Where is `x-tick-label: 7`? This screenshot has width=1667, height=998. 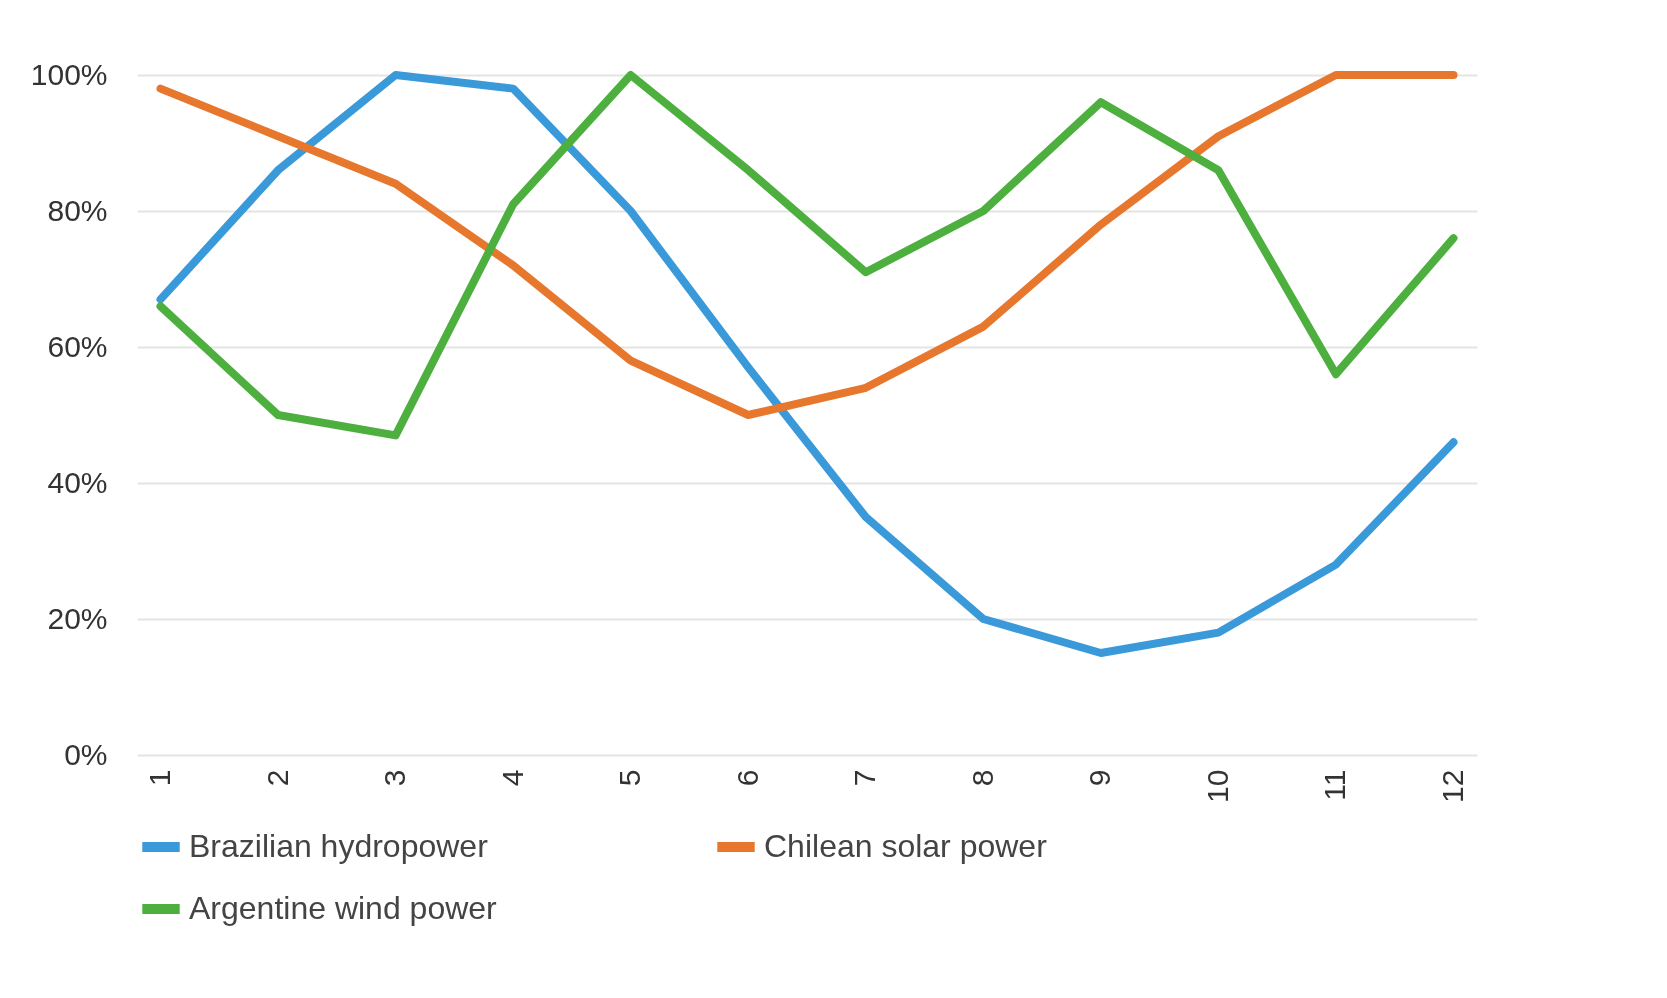
x-tick-label: 7 is located at coordinates (865, 778).